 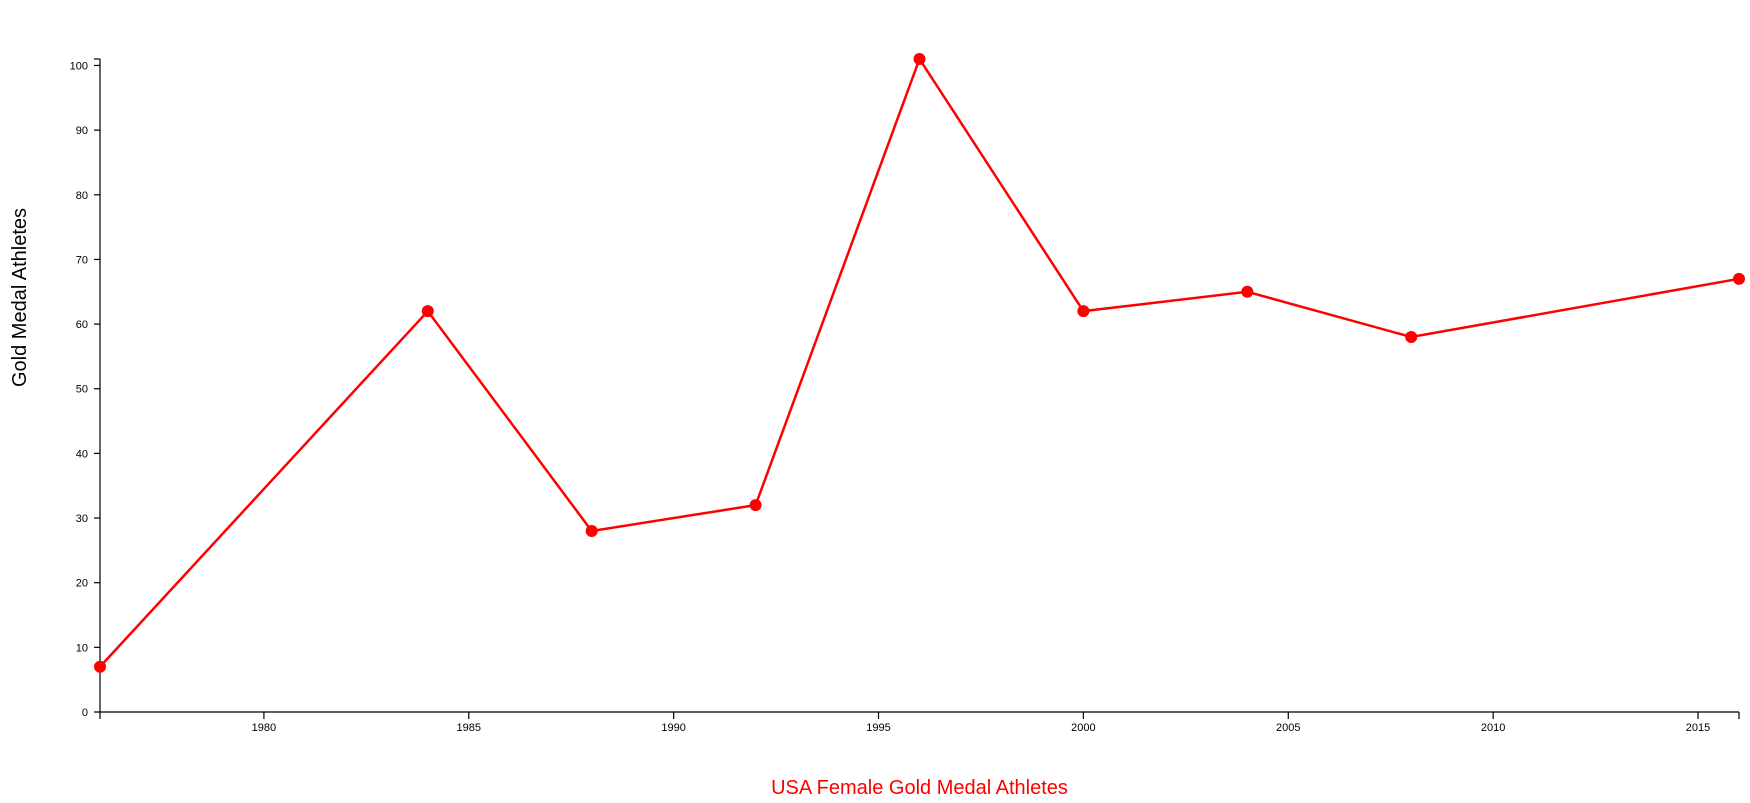 What do you see at coordinates (1247, 291) in the screenshot?
I see `data-point-2004` at bounding box center [1247, 291].